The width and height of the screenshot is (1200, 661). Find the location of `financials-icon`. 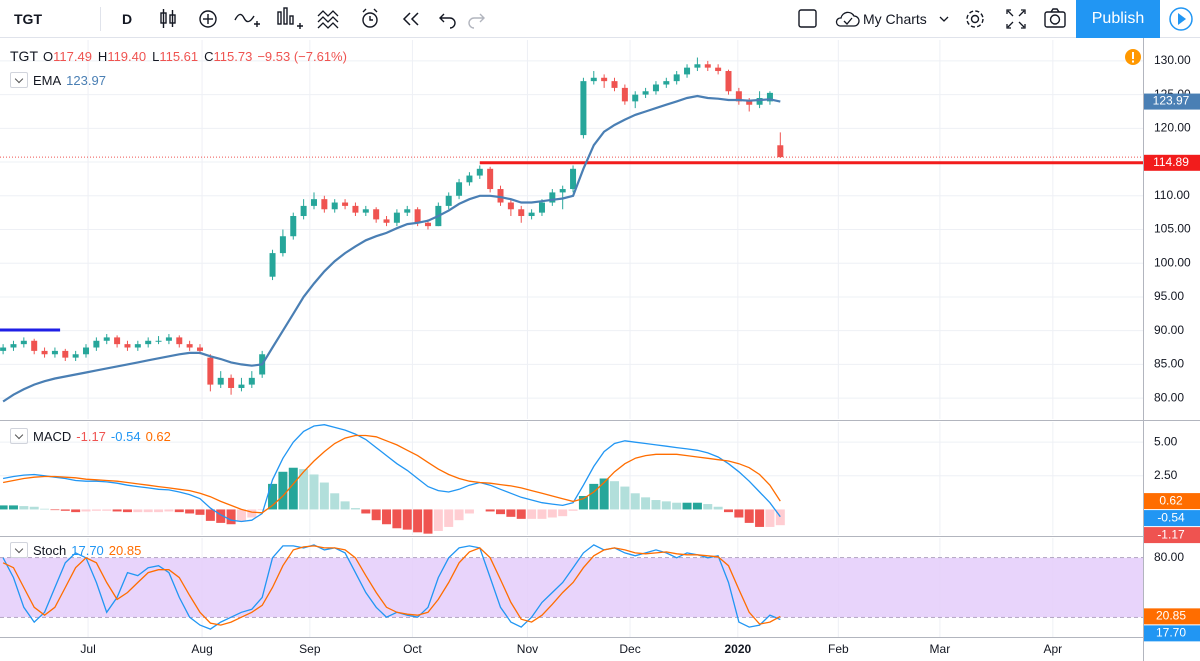

financials-icon is located at coordinates (289, 19).